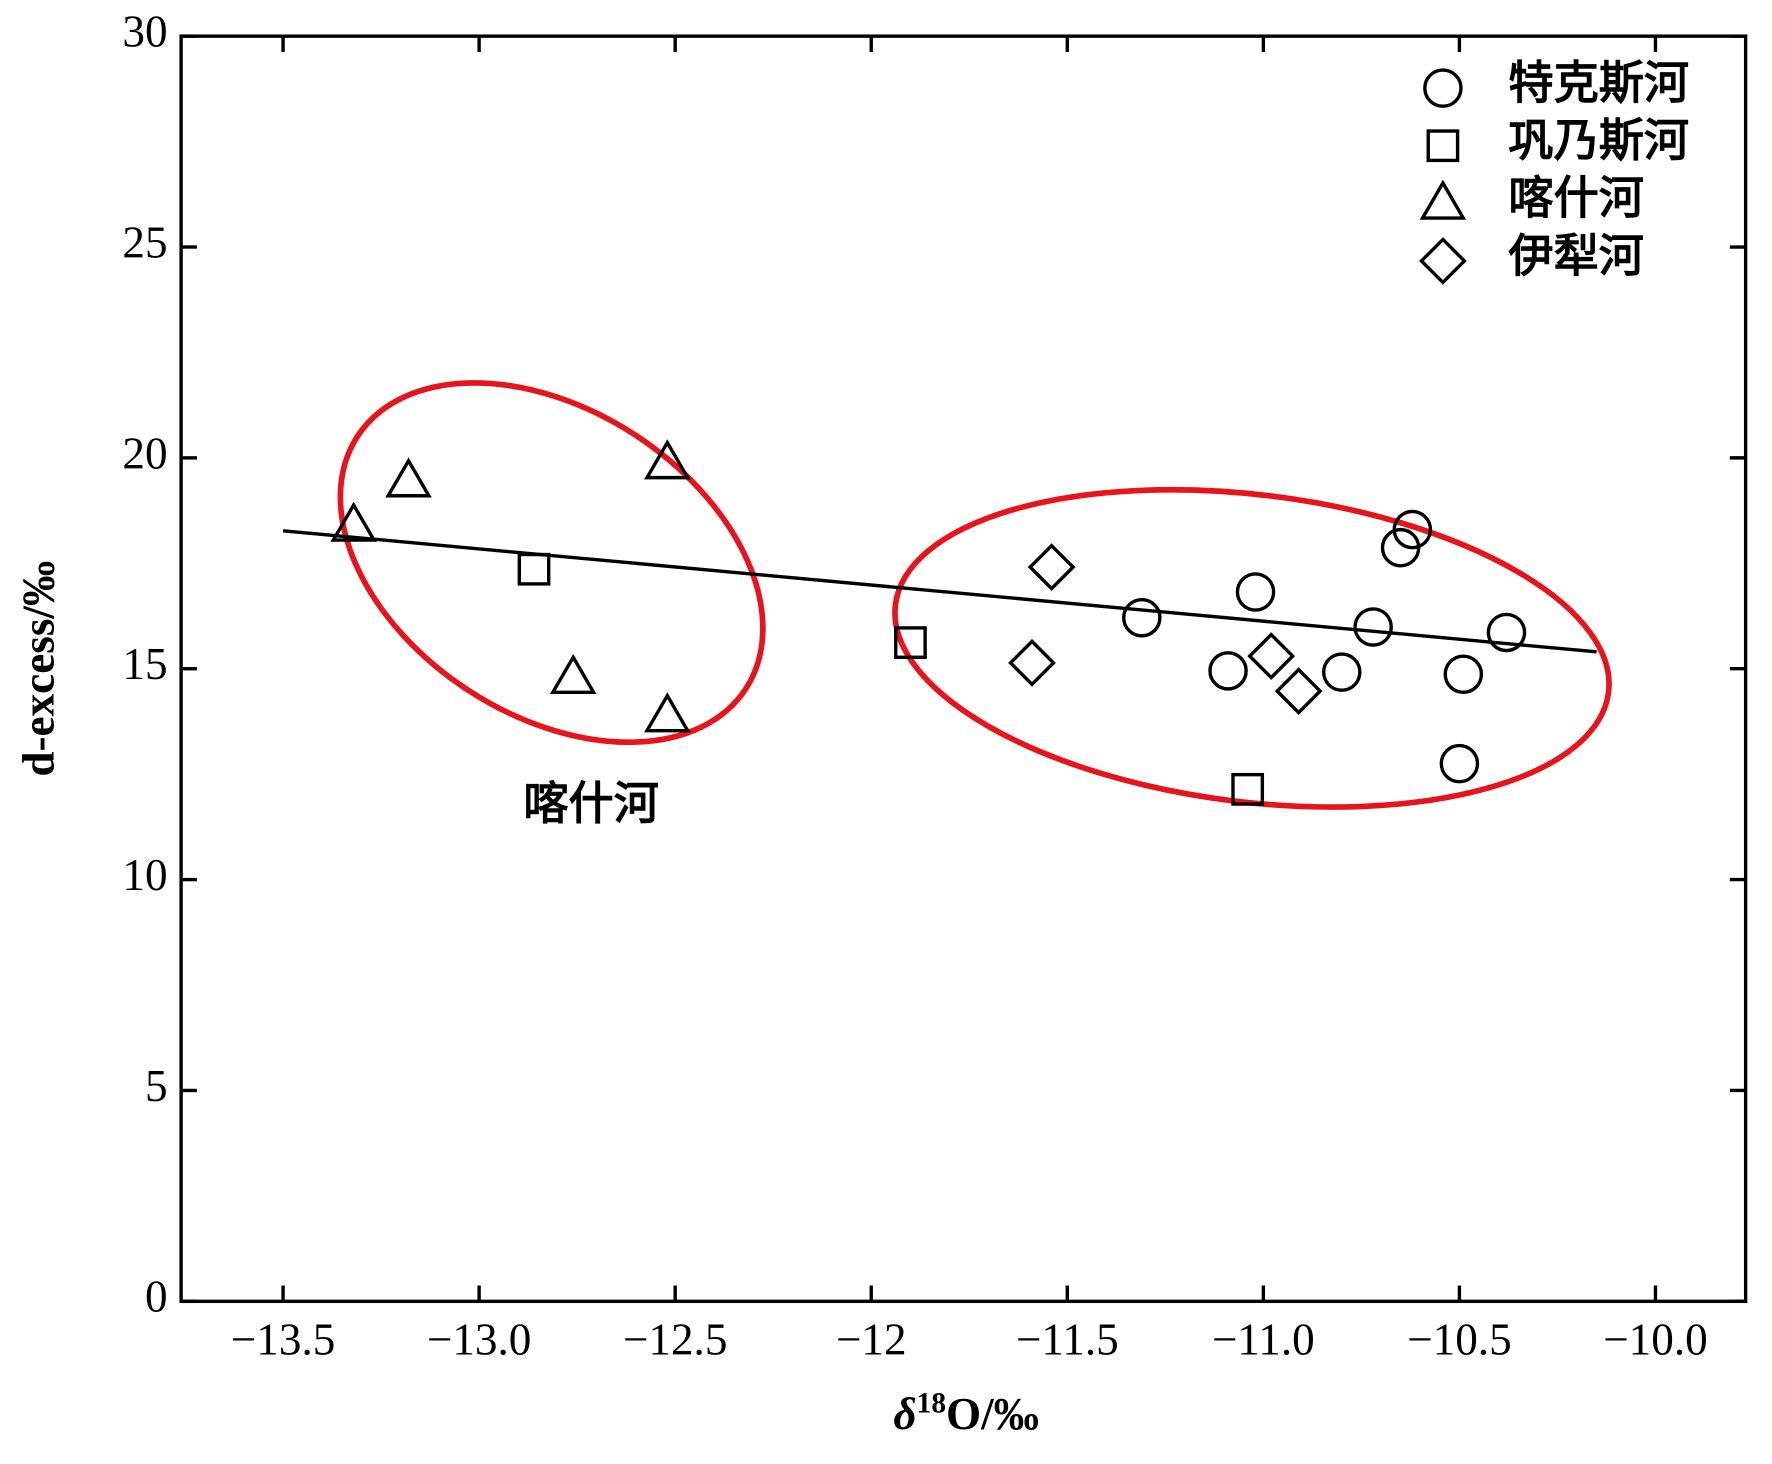 This screenshot has height=1464, width=1772. What do you see at coordinates (39, 669) in the screenshot?
I see `y-axis-title: d-excess/‰` at bounding box center [39, 669].